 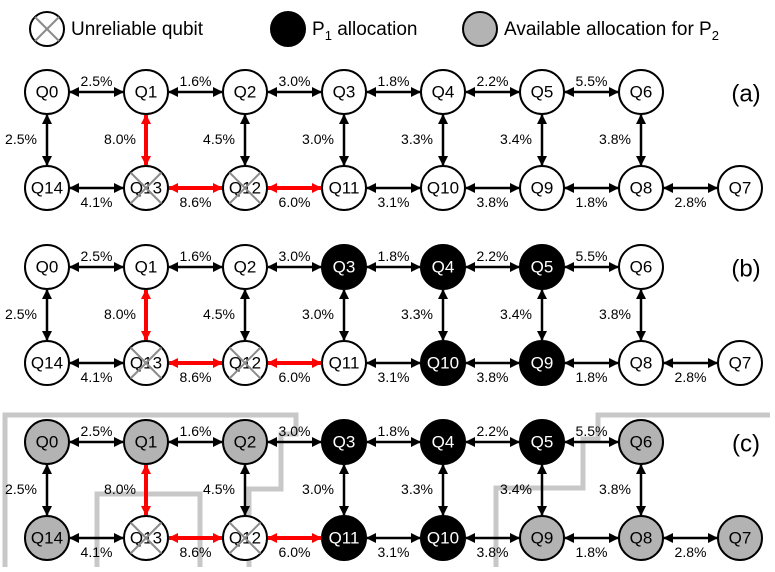 I want to click on legend-item-p2: Available allocation for P2, so click(x=590, y=29).